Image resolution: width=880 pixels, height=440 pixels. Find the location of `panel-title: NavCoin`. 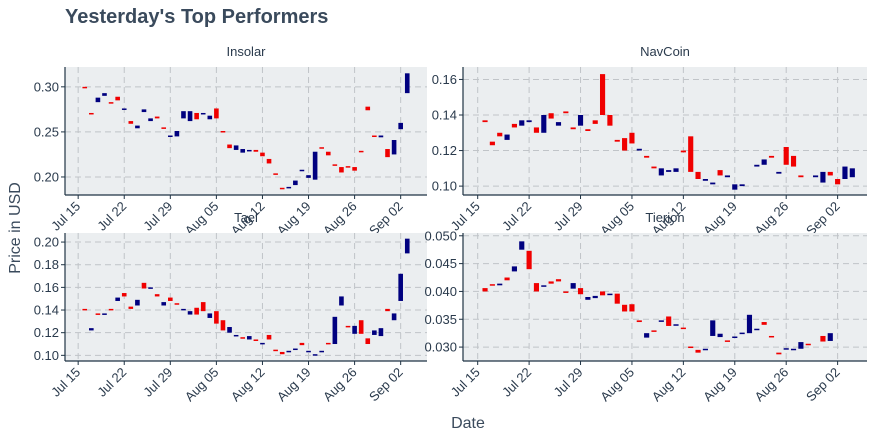

panel-title: NavCoin is located at coordinates (665, 51).